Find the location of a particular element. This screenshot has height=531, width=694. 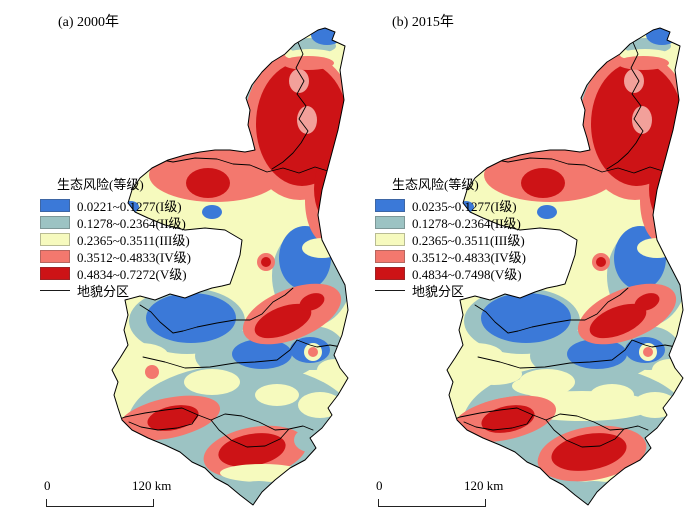

panel-b-title: (b) 2015年 is located at coordinates (423, 22).